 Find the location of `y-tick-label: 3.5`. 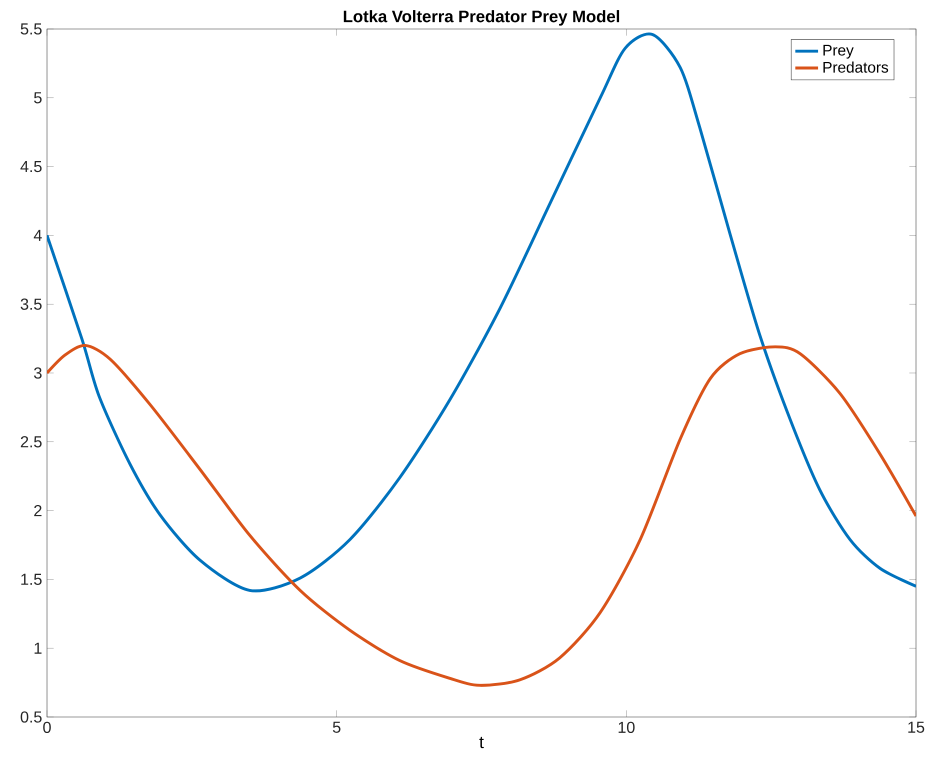

y-tick-label: 3.5 is located at coordinates (31, 304).